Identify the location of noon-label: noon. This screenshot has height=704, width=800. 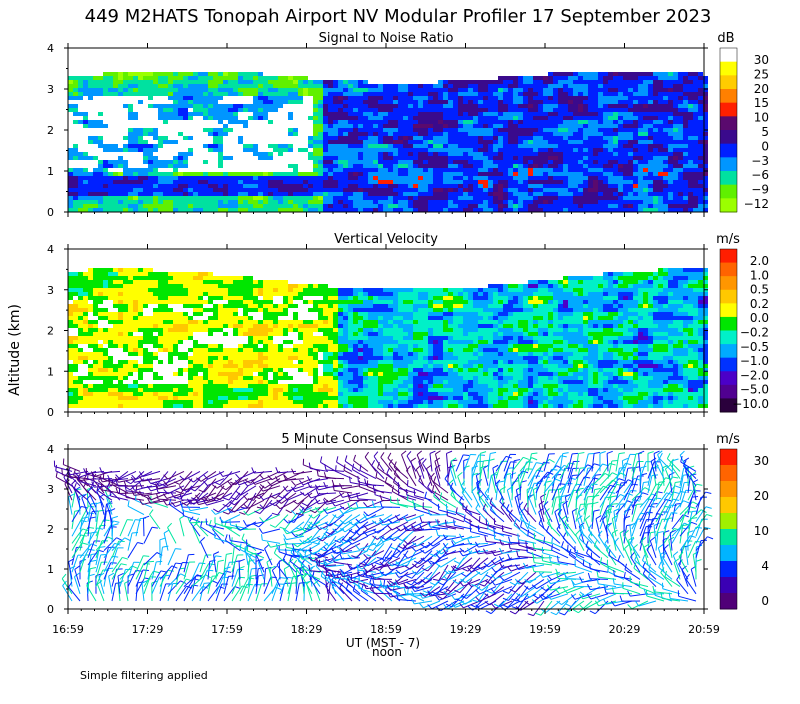
(387, 652).